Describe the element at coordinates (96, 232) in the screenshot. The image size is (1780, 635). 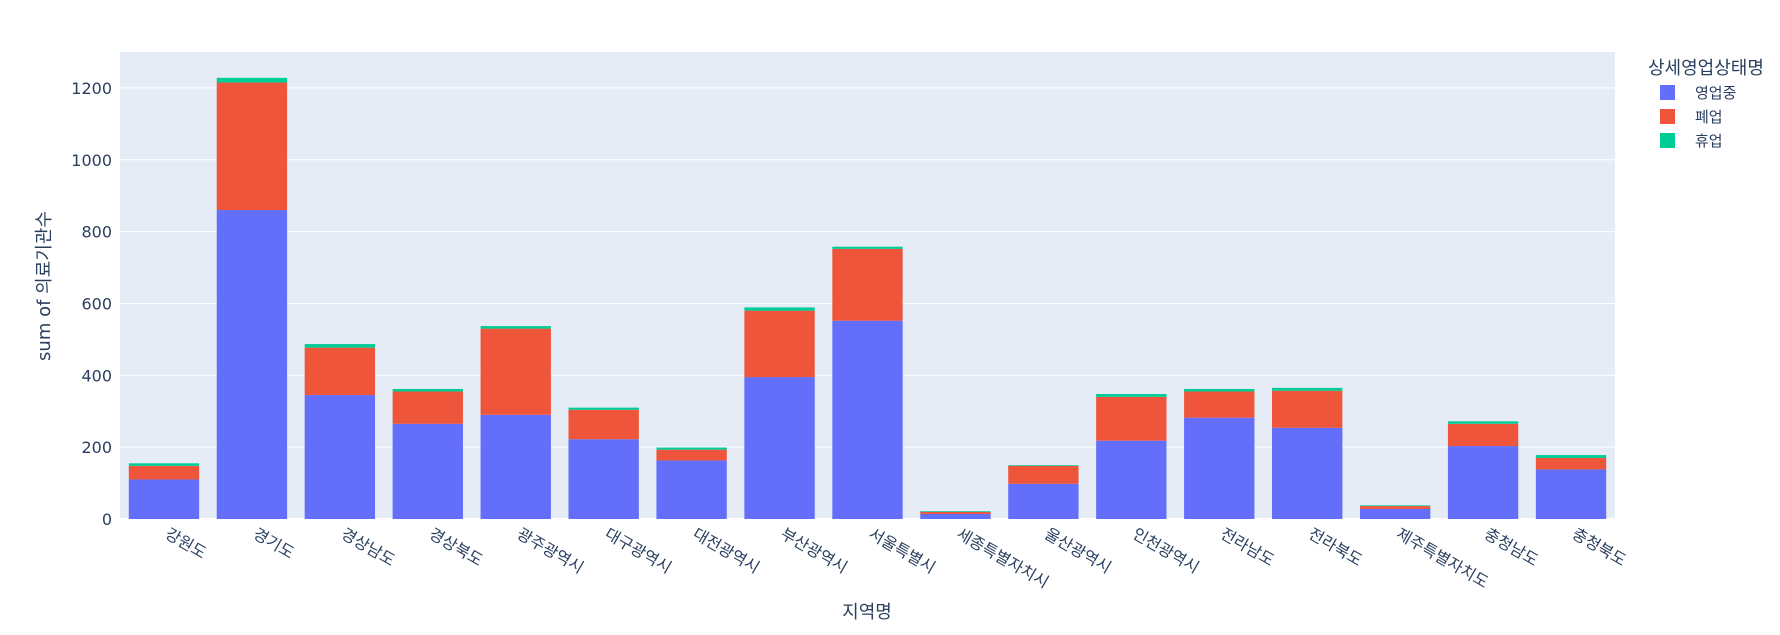
I see `y-tick-label: 800` at that location.